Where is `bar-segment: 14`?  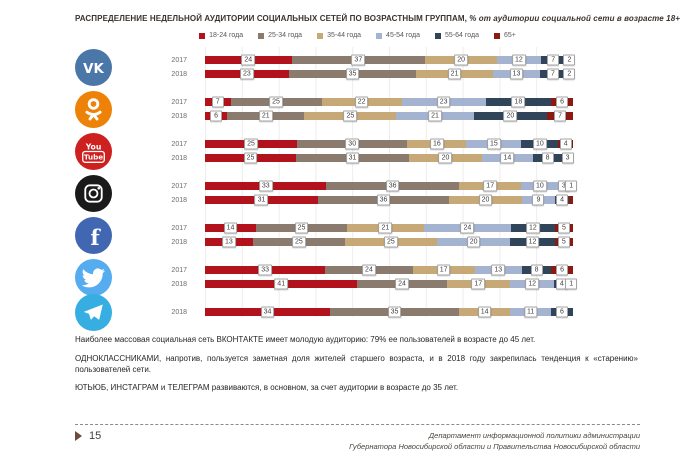
bar-segment: 14 is located at coordinates (484, 312).